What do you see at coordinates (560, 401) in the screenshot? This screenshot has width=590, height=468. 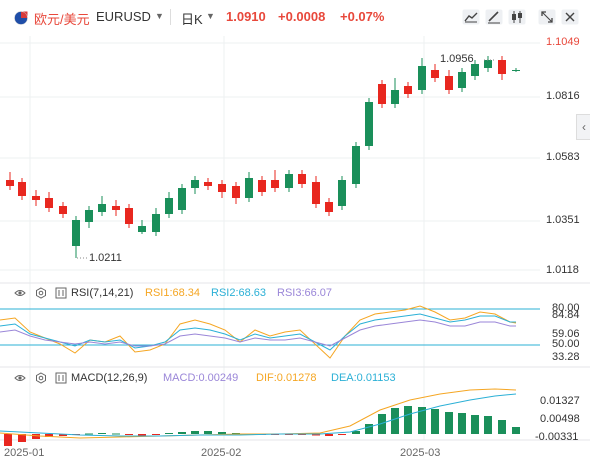 I see `macd-tick: 0.01327` at bounding box center [560, 401].